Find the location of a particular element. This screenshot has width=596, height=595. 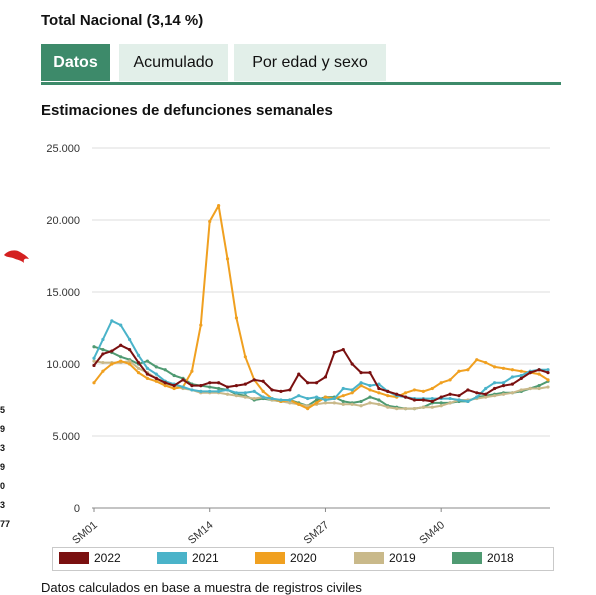

legend-item-2019: 2019 is located at coordinates (394, 559).